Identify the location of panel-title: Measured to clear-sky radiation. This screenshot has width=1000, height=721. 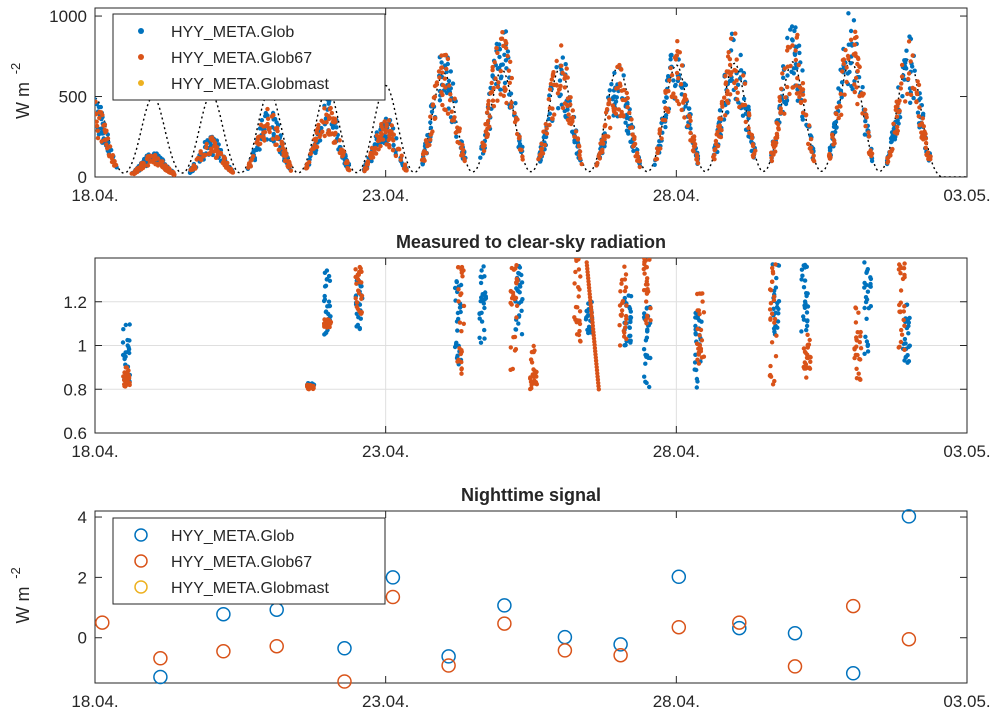
(531, 242).